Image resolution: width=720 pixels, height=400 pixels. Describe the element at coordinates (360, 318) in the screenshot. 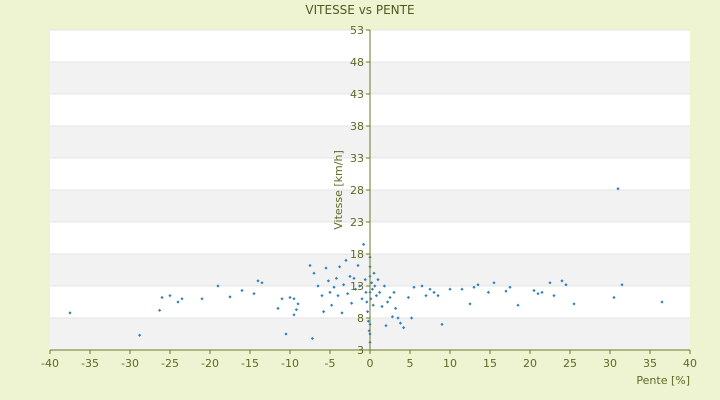

I see `y-tick-label: 8` at that location.